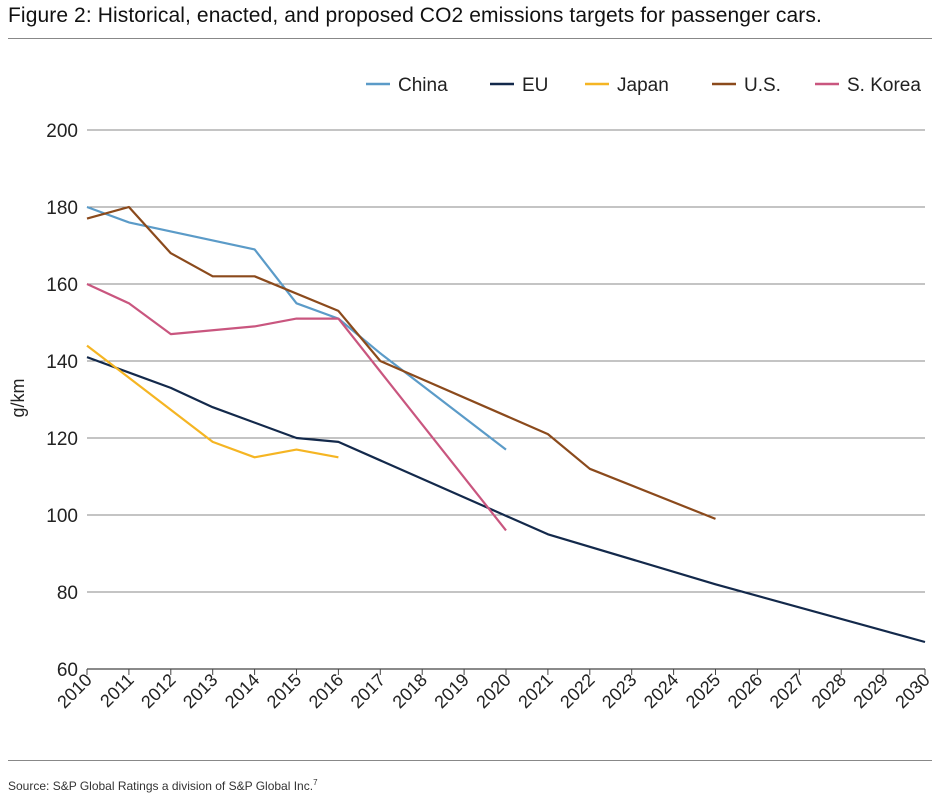 This screenshot has width=940, height=807. I want to click on legend-label: Japan, so click(643, 85).